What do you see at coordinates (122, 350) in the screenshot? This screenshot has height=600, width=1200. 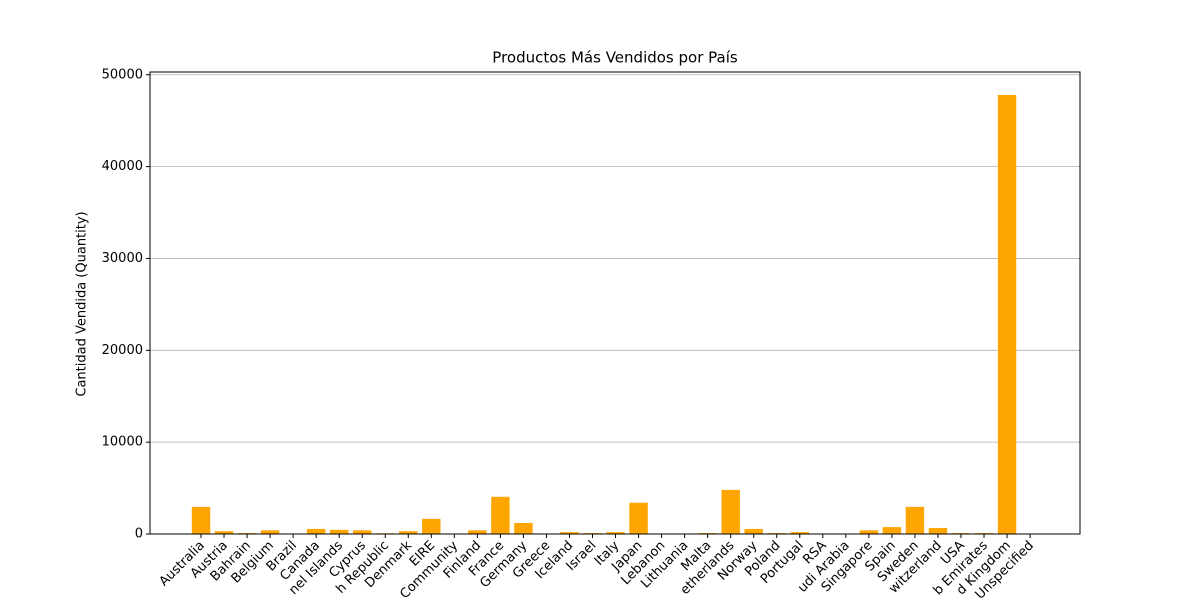 I see `y-tick-label: 20000` at bounding box center [122, 350].